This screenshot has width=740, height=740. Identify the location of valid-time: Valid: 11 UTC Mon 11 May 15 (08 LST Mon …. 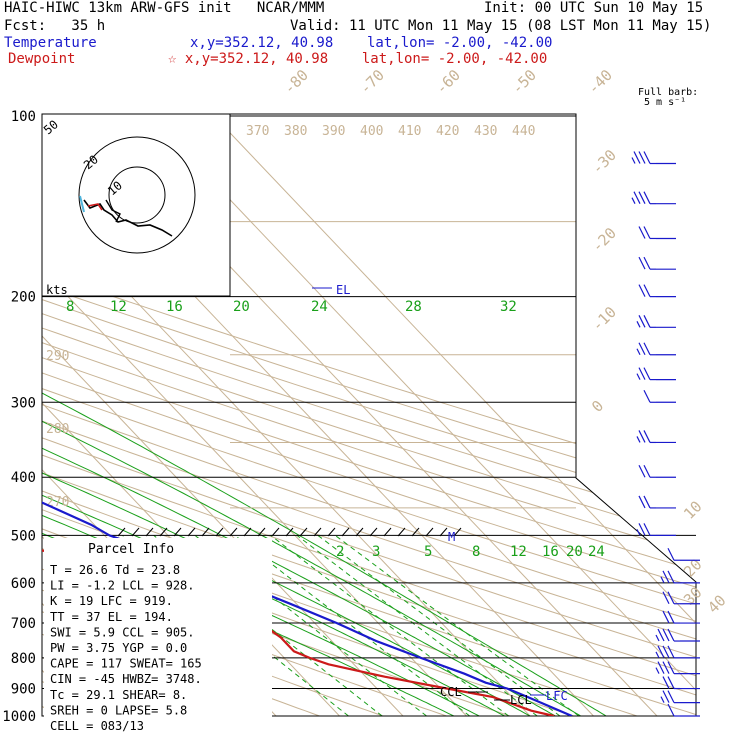
(501, 26).